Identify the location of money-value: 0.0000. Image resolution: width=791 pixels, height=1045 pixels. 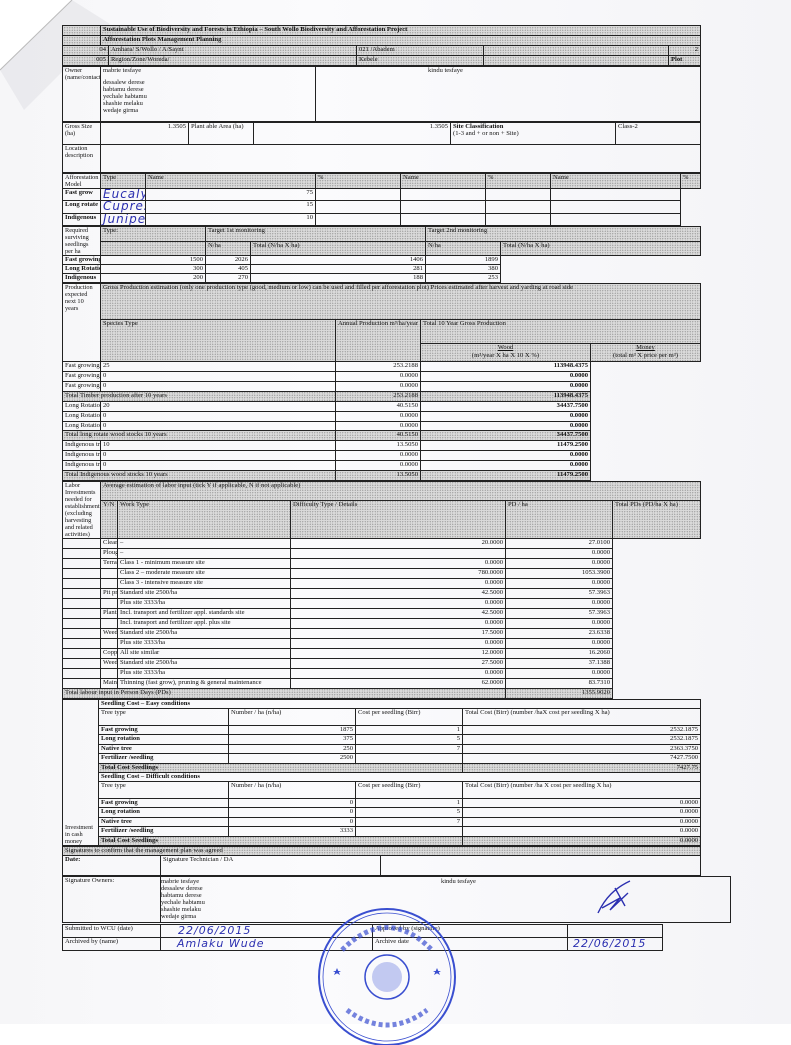
(505, 416).